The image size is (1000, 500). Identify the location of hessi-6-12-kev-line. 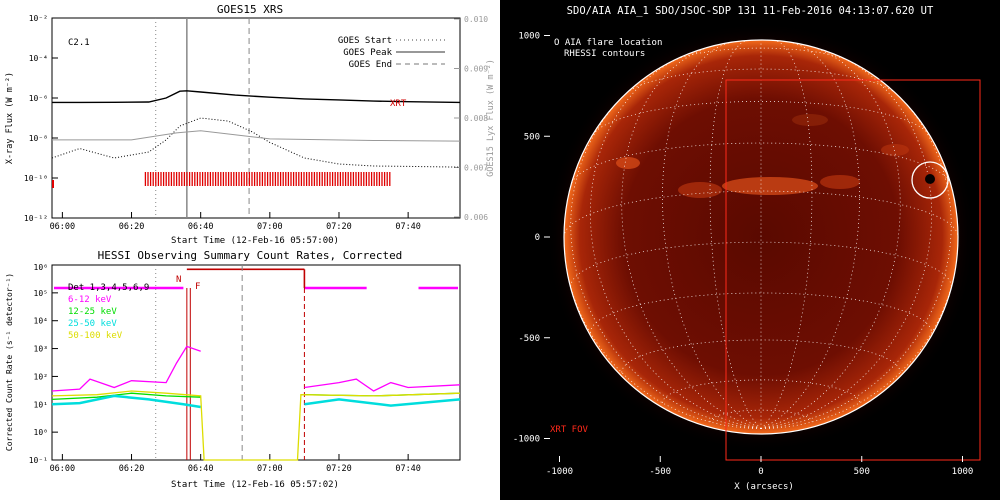
(126, 368).